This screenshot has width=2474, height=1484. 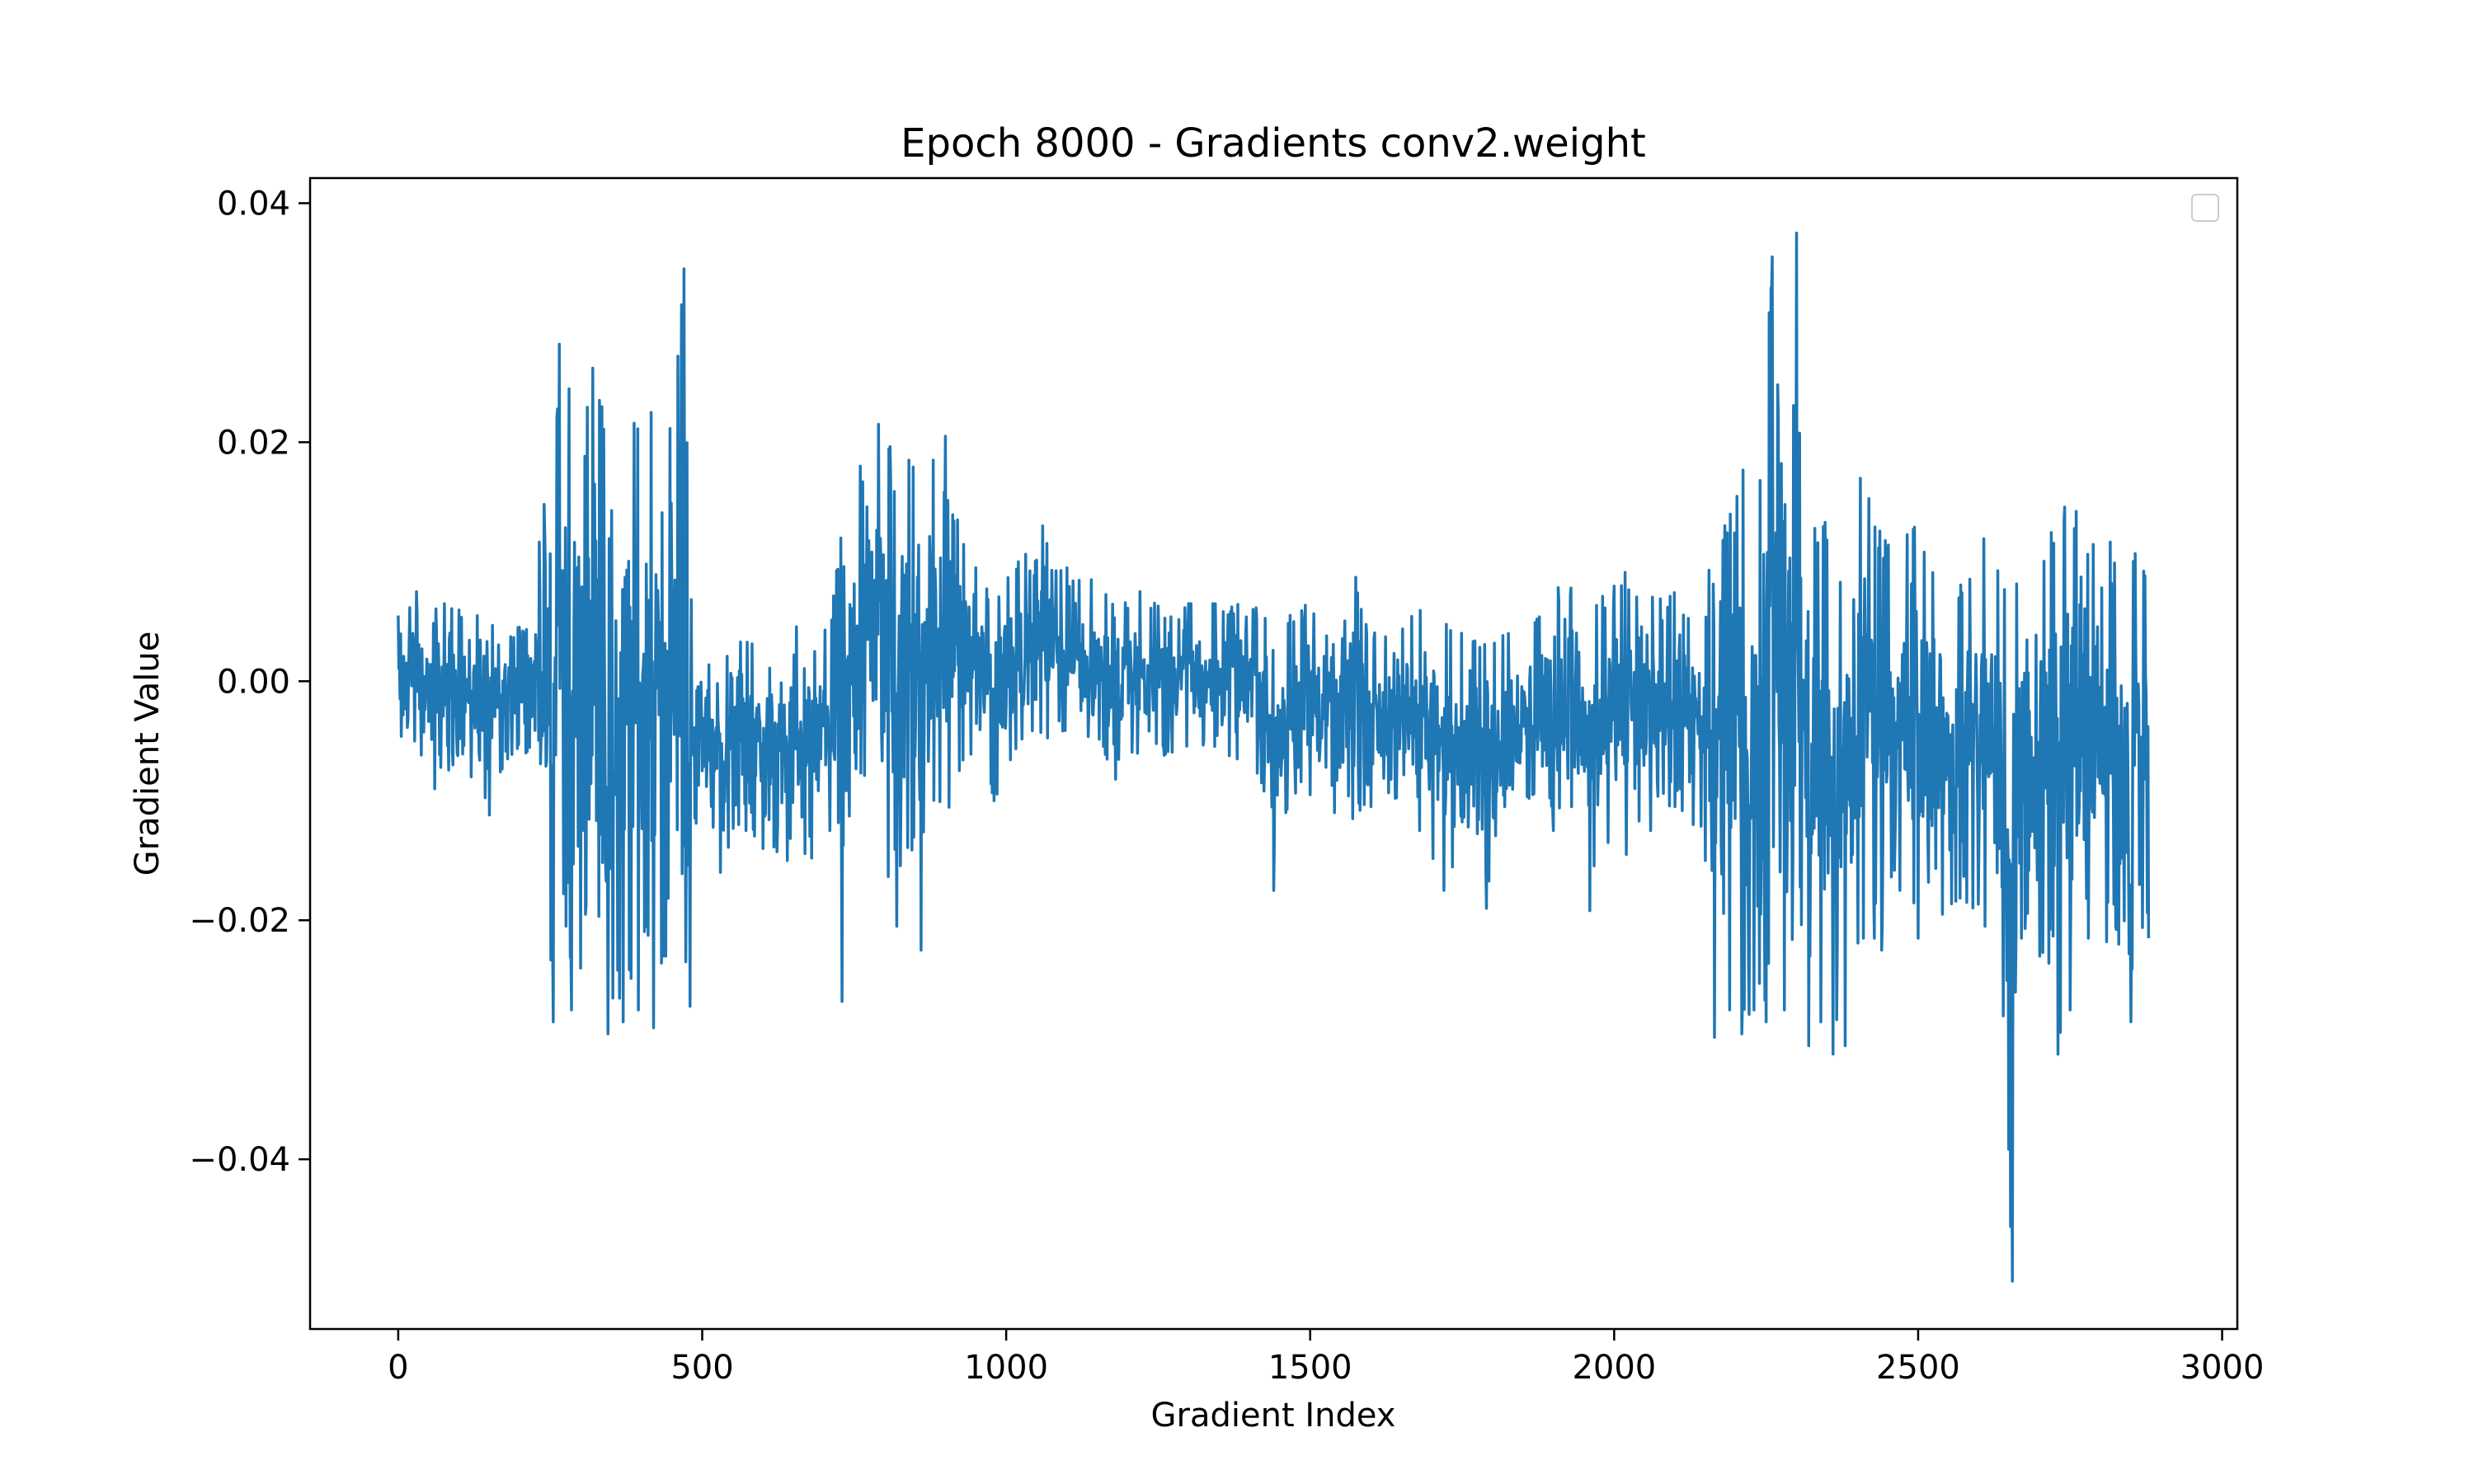 I want to click on x-axis: 0 500 1000 1500 2000 2500 3000, so click(x=1326, y=1358).